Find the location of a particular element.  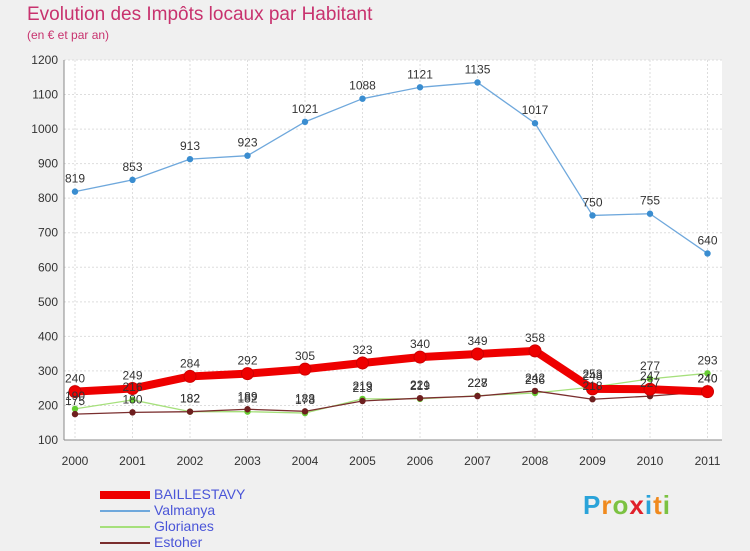

legend-swatch is located at coordinates (125, 495).